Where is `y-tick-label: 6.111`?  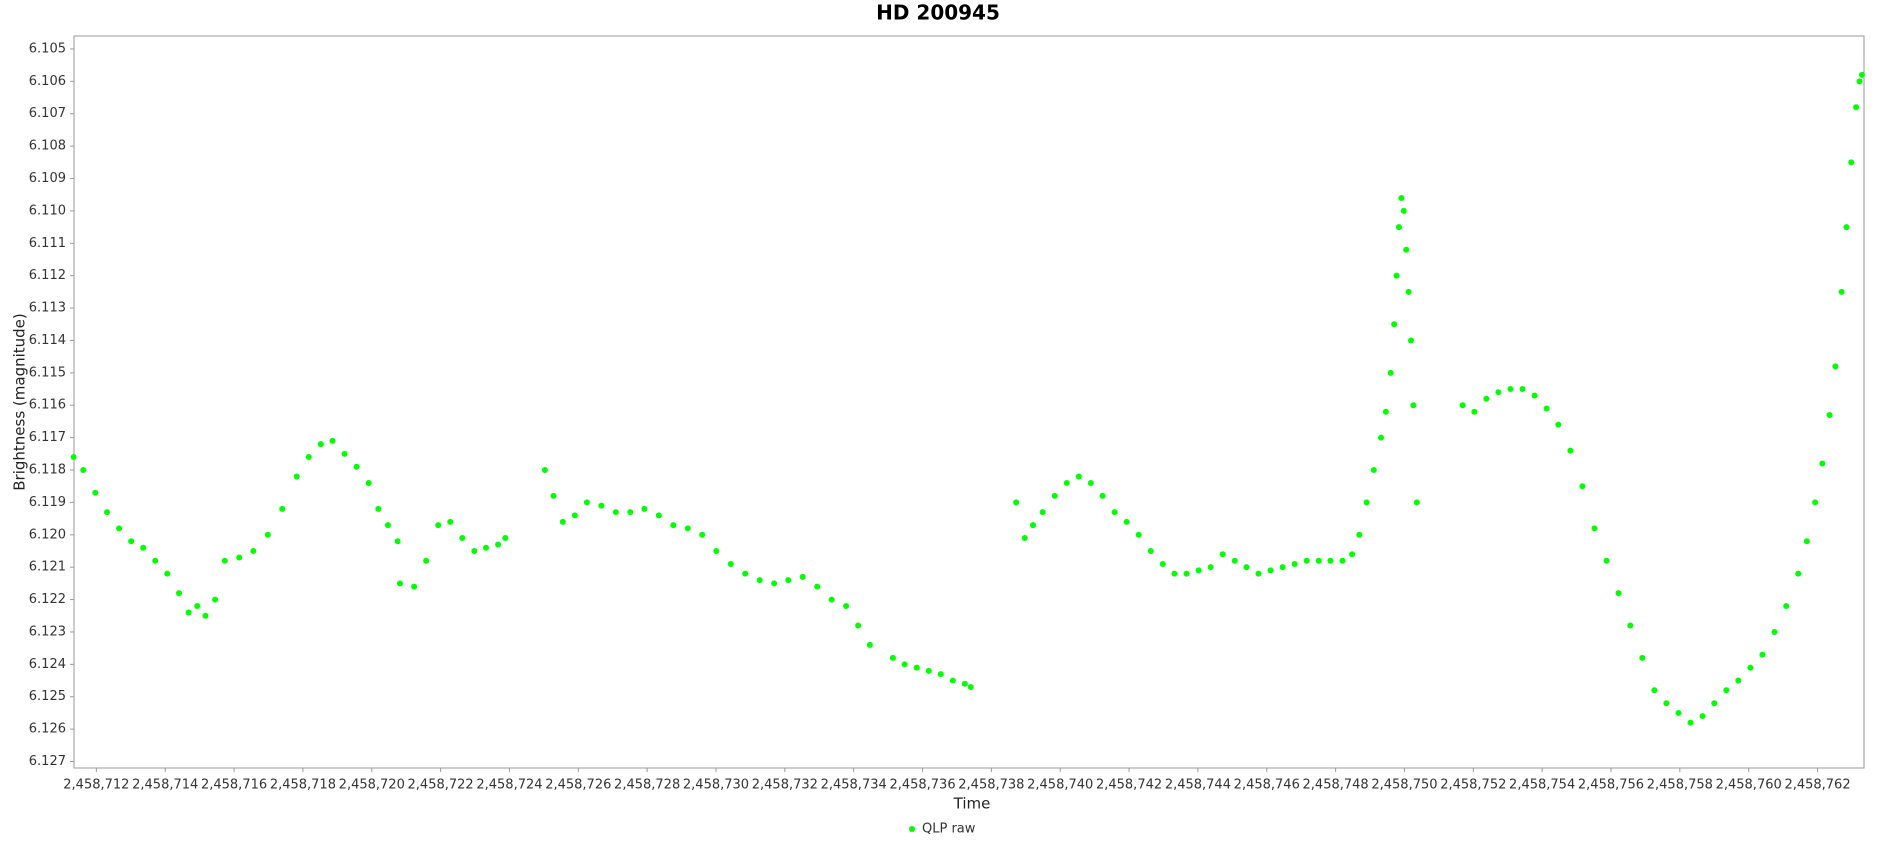
y-tick-label: 6.111 is located at coordinates (47, 243).